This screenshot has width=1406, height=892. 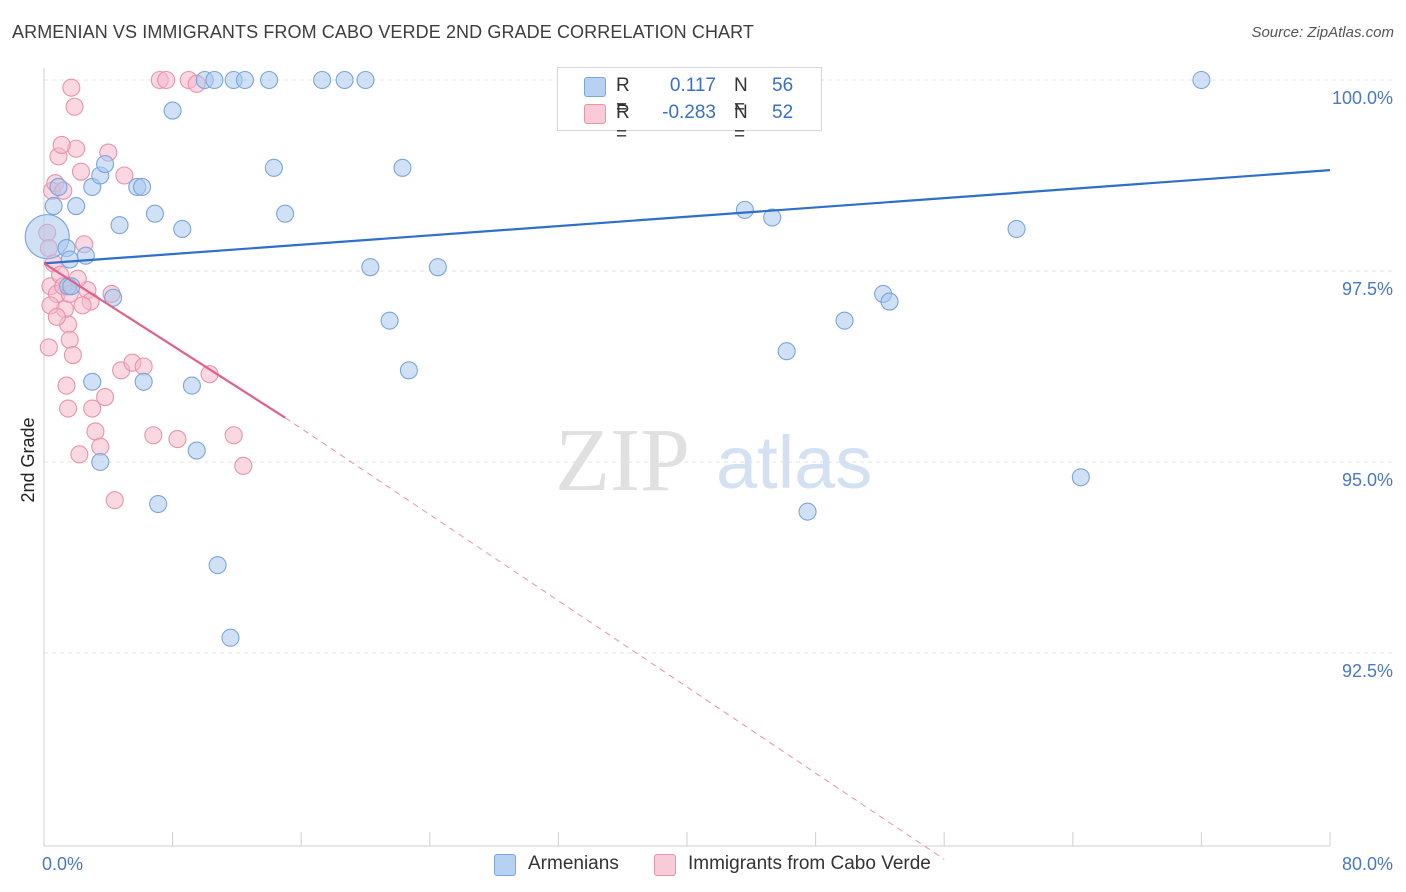 What do you see at coordinates (1367, 480) in the screenshot?
I see `y-tick-label: 95.0%` at bounding box center [1367, 480].